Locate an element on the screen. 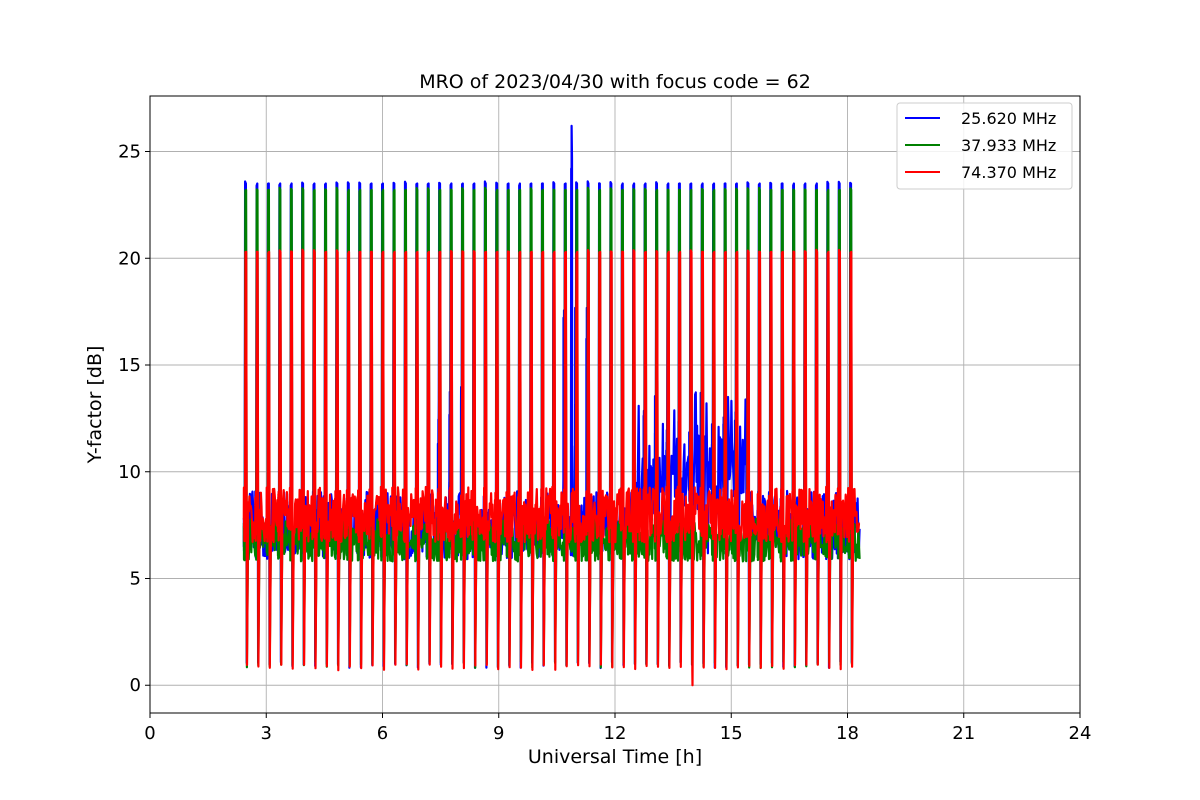 This screenshot has width=1200, height=800. x-tick-label: 3 is located at coordinates (266, 733).